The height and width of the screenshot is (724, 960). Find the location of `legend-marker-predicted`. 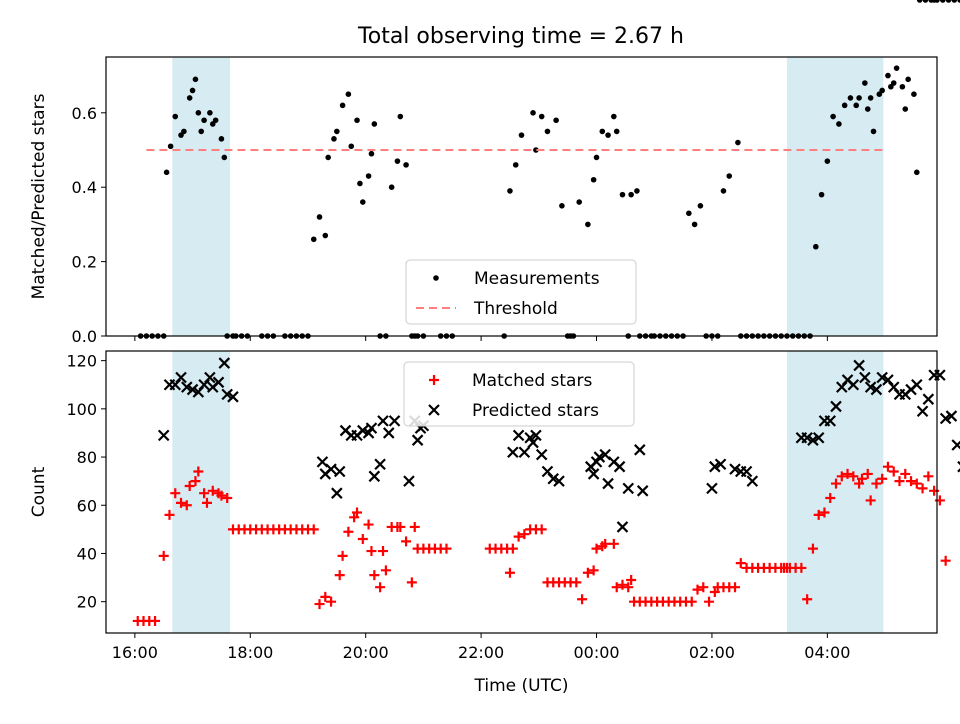

legend-marker-predicted is located at coordinates (434, 410).